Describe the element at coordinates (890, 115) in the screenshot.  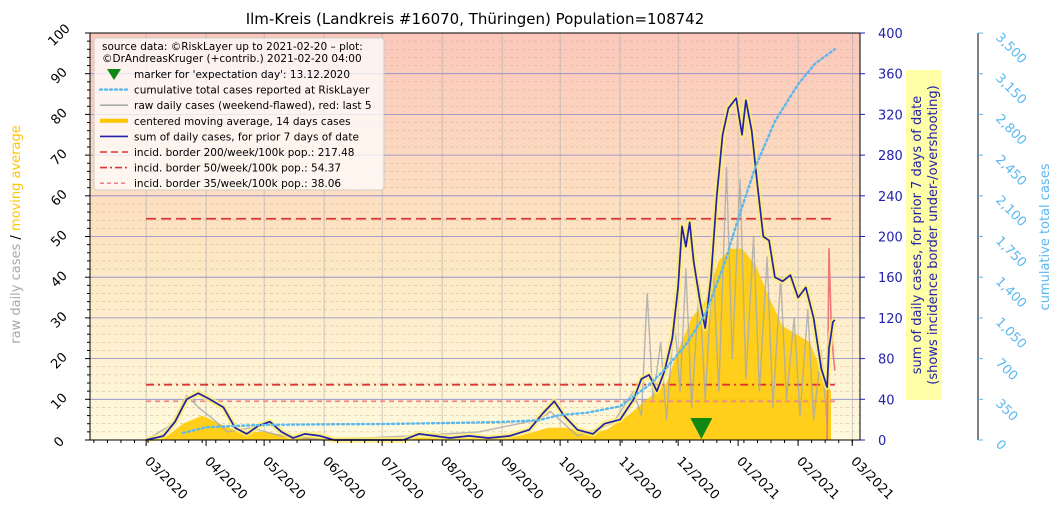
I see `right-axis-1-tick-label: 320` at that location.